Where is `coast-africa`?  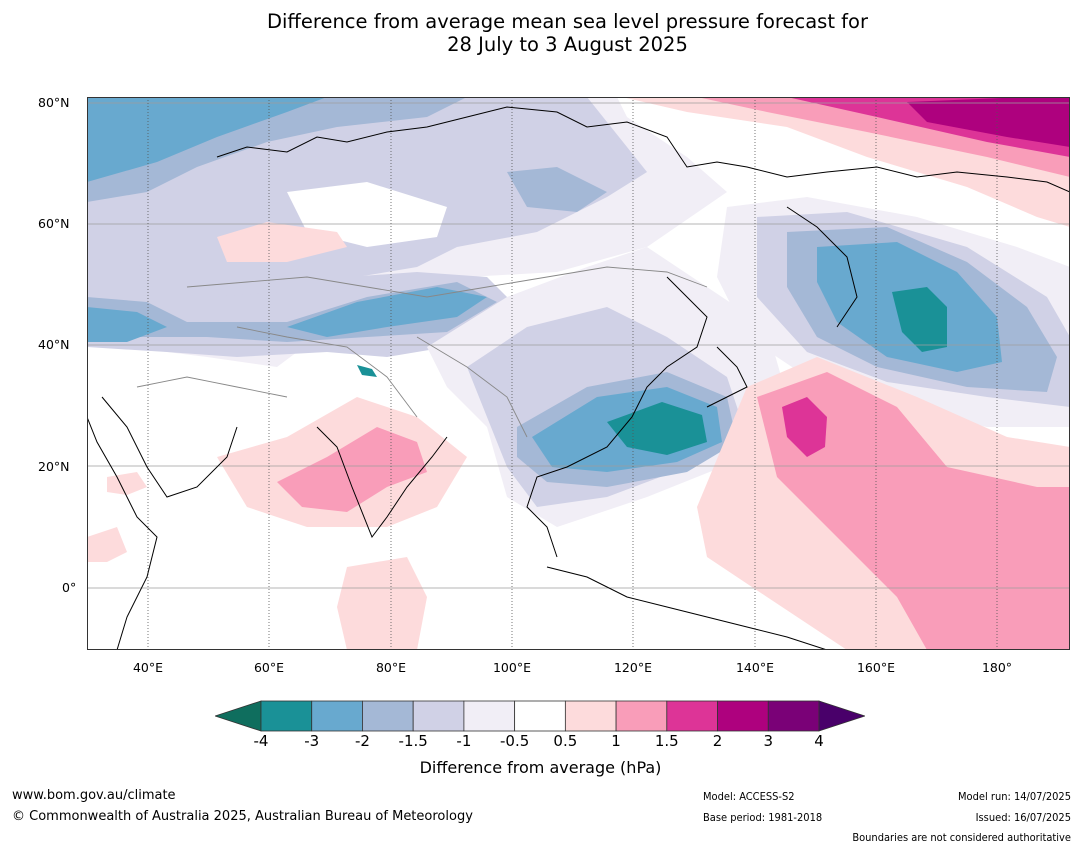
coast-africa is located at coordinates (122, 533).